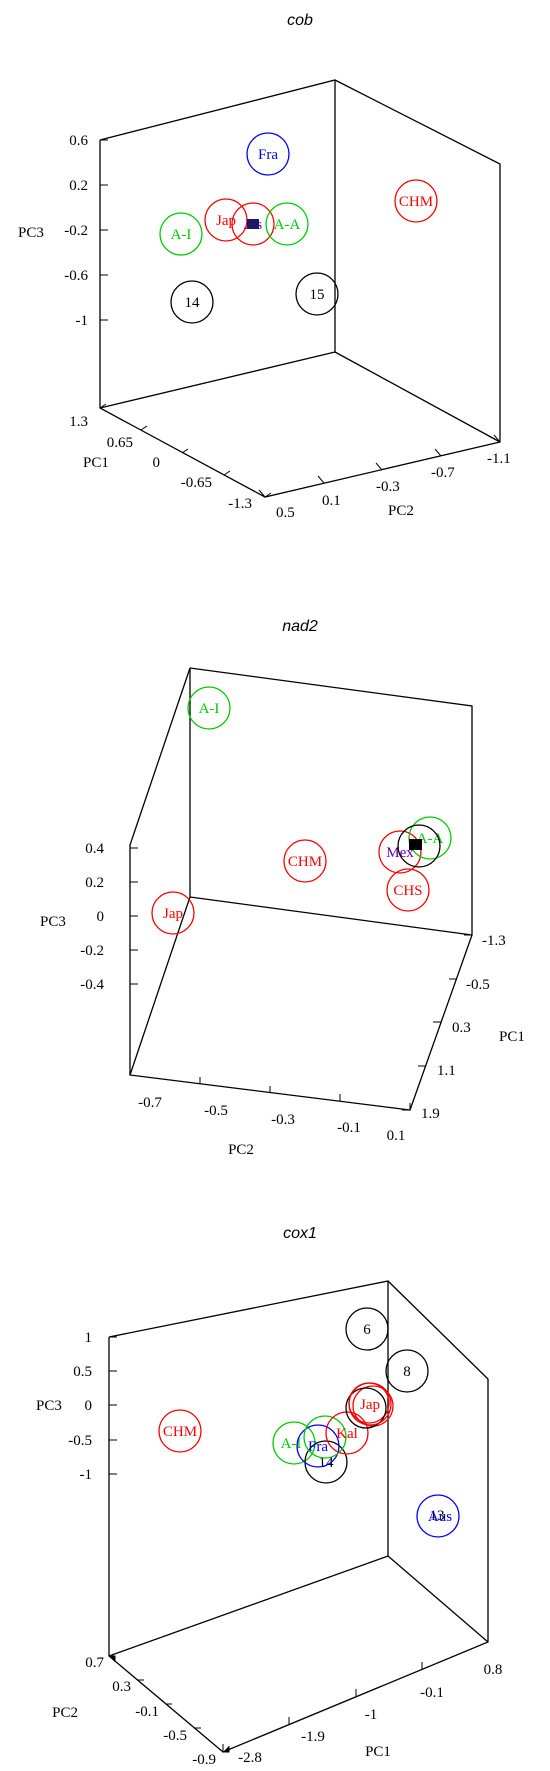  I want to click on y-tick-label: 0.7, so click(94, 1663).